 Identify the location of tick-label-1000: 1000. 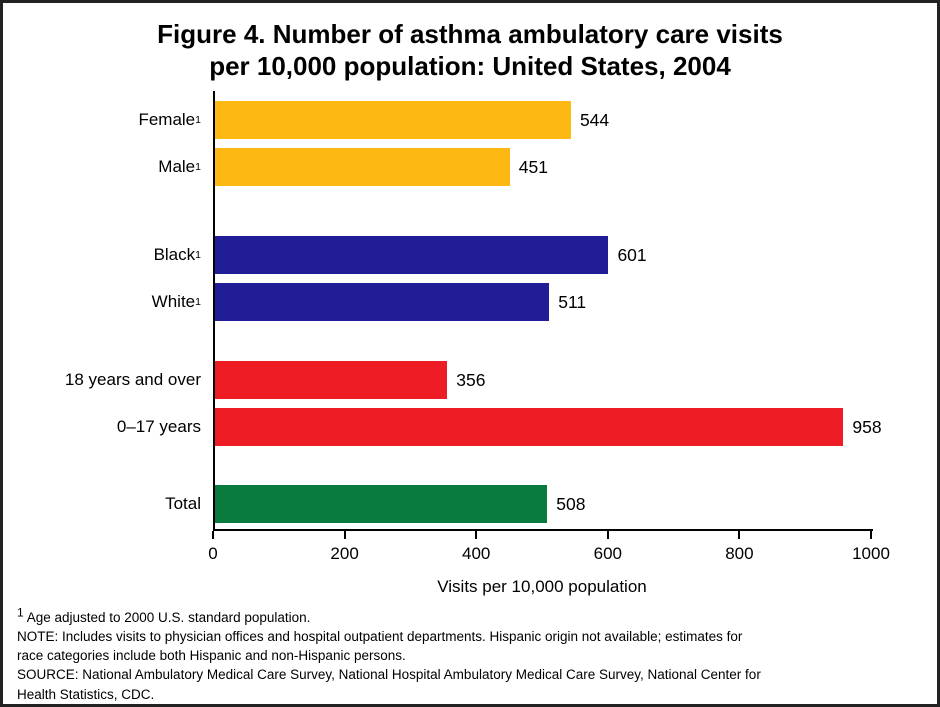
(871, 553).